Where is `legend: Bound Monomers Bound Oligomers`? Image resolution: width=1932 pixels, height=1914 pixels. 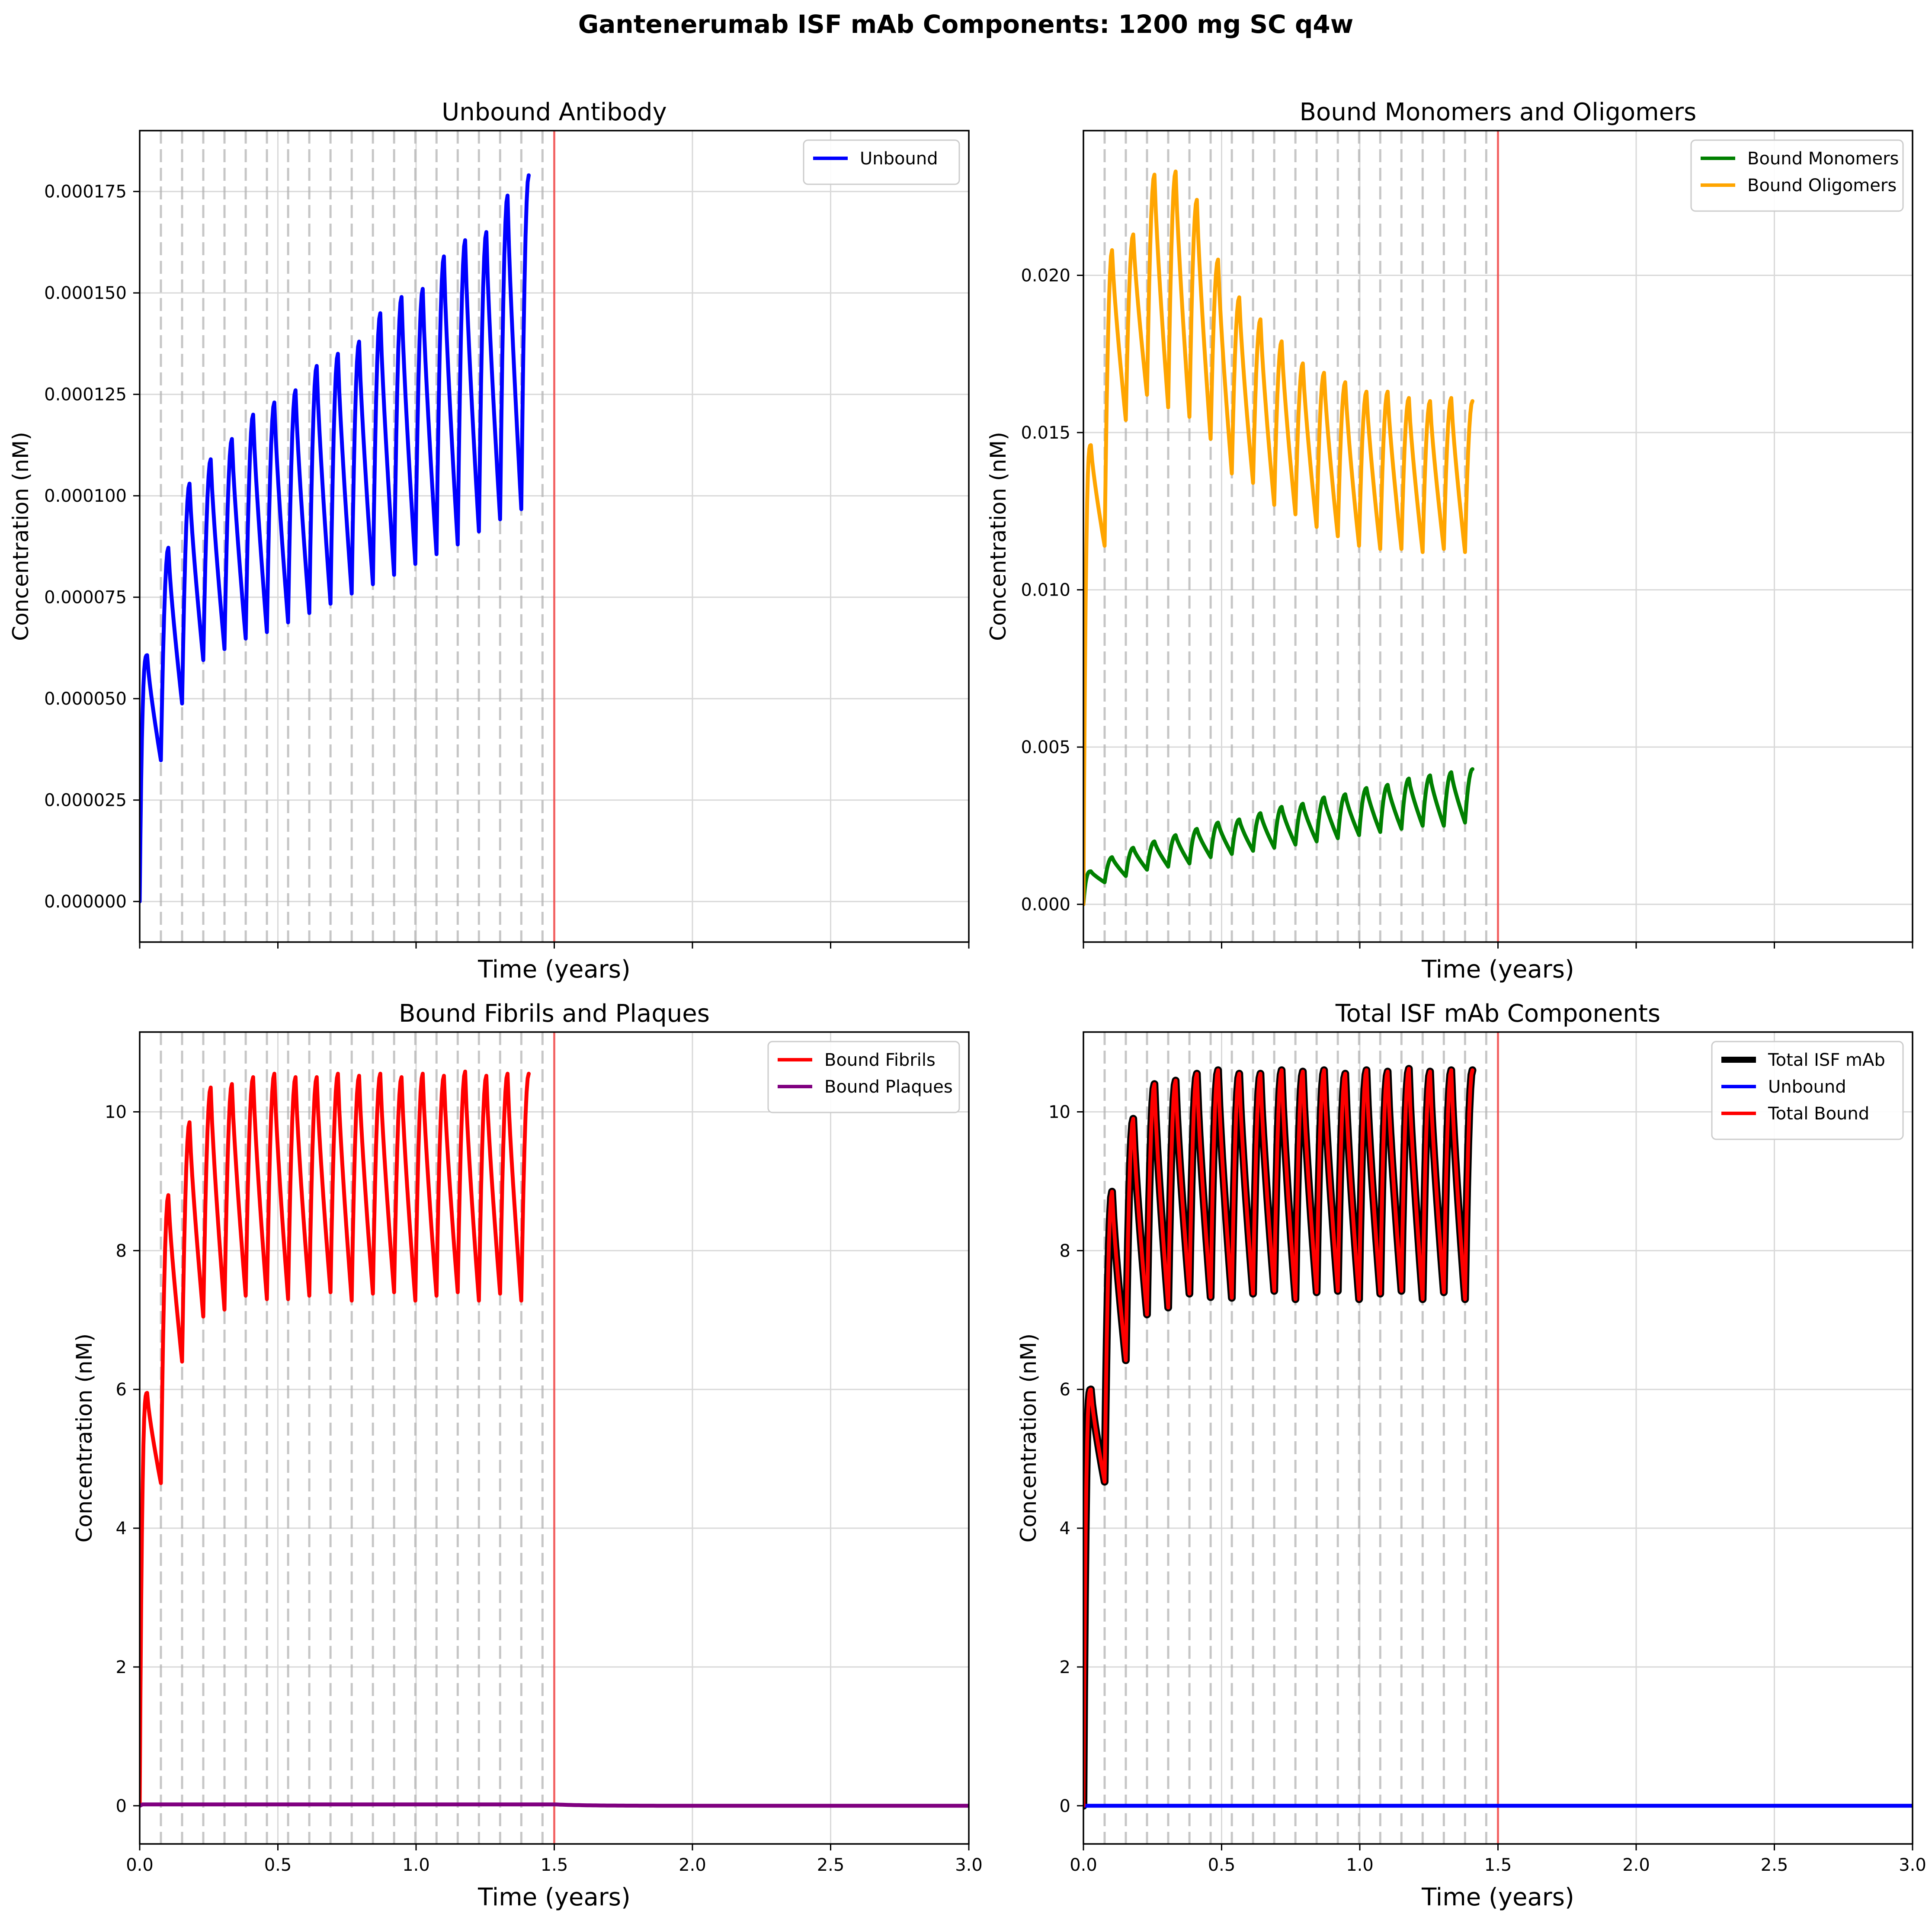
legend: Bound Monomers Bound Oligomers is located at coordinates (1797, 175).